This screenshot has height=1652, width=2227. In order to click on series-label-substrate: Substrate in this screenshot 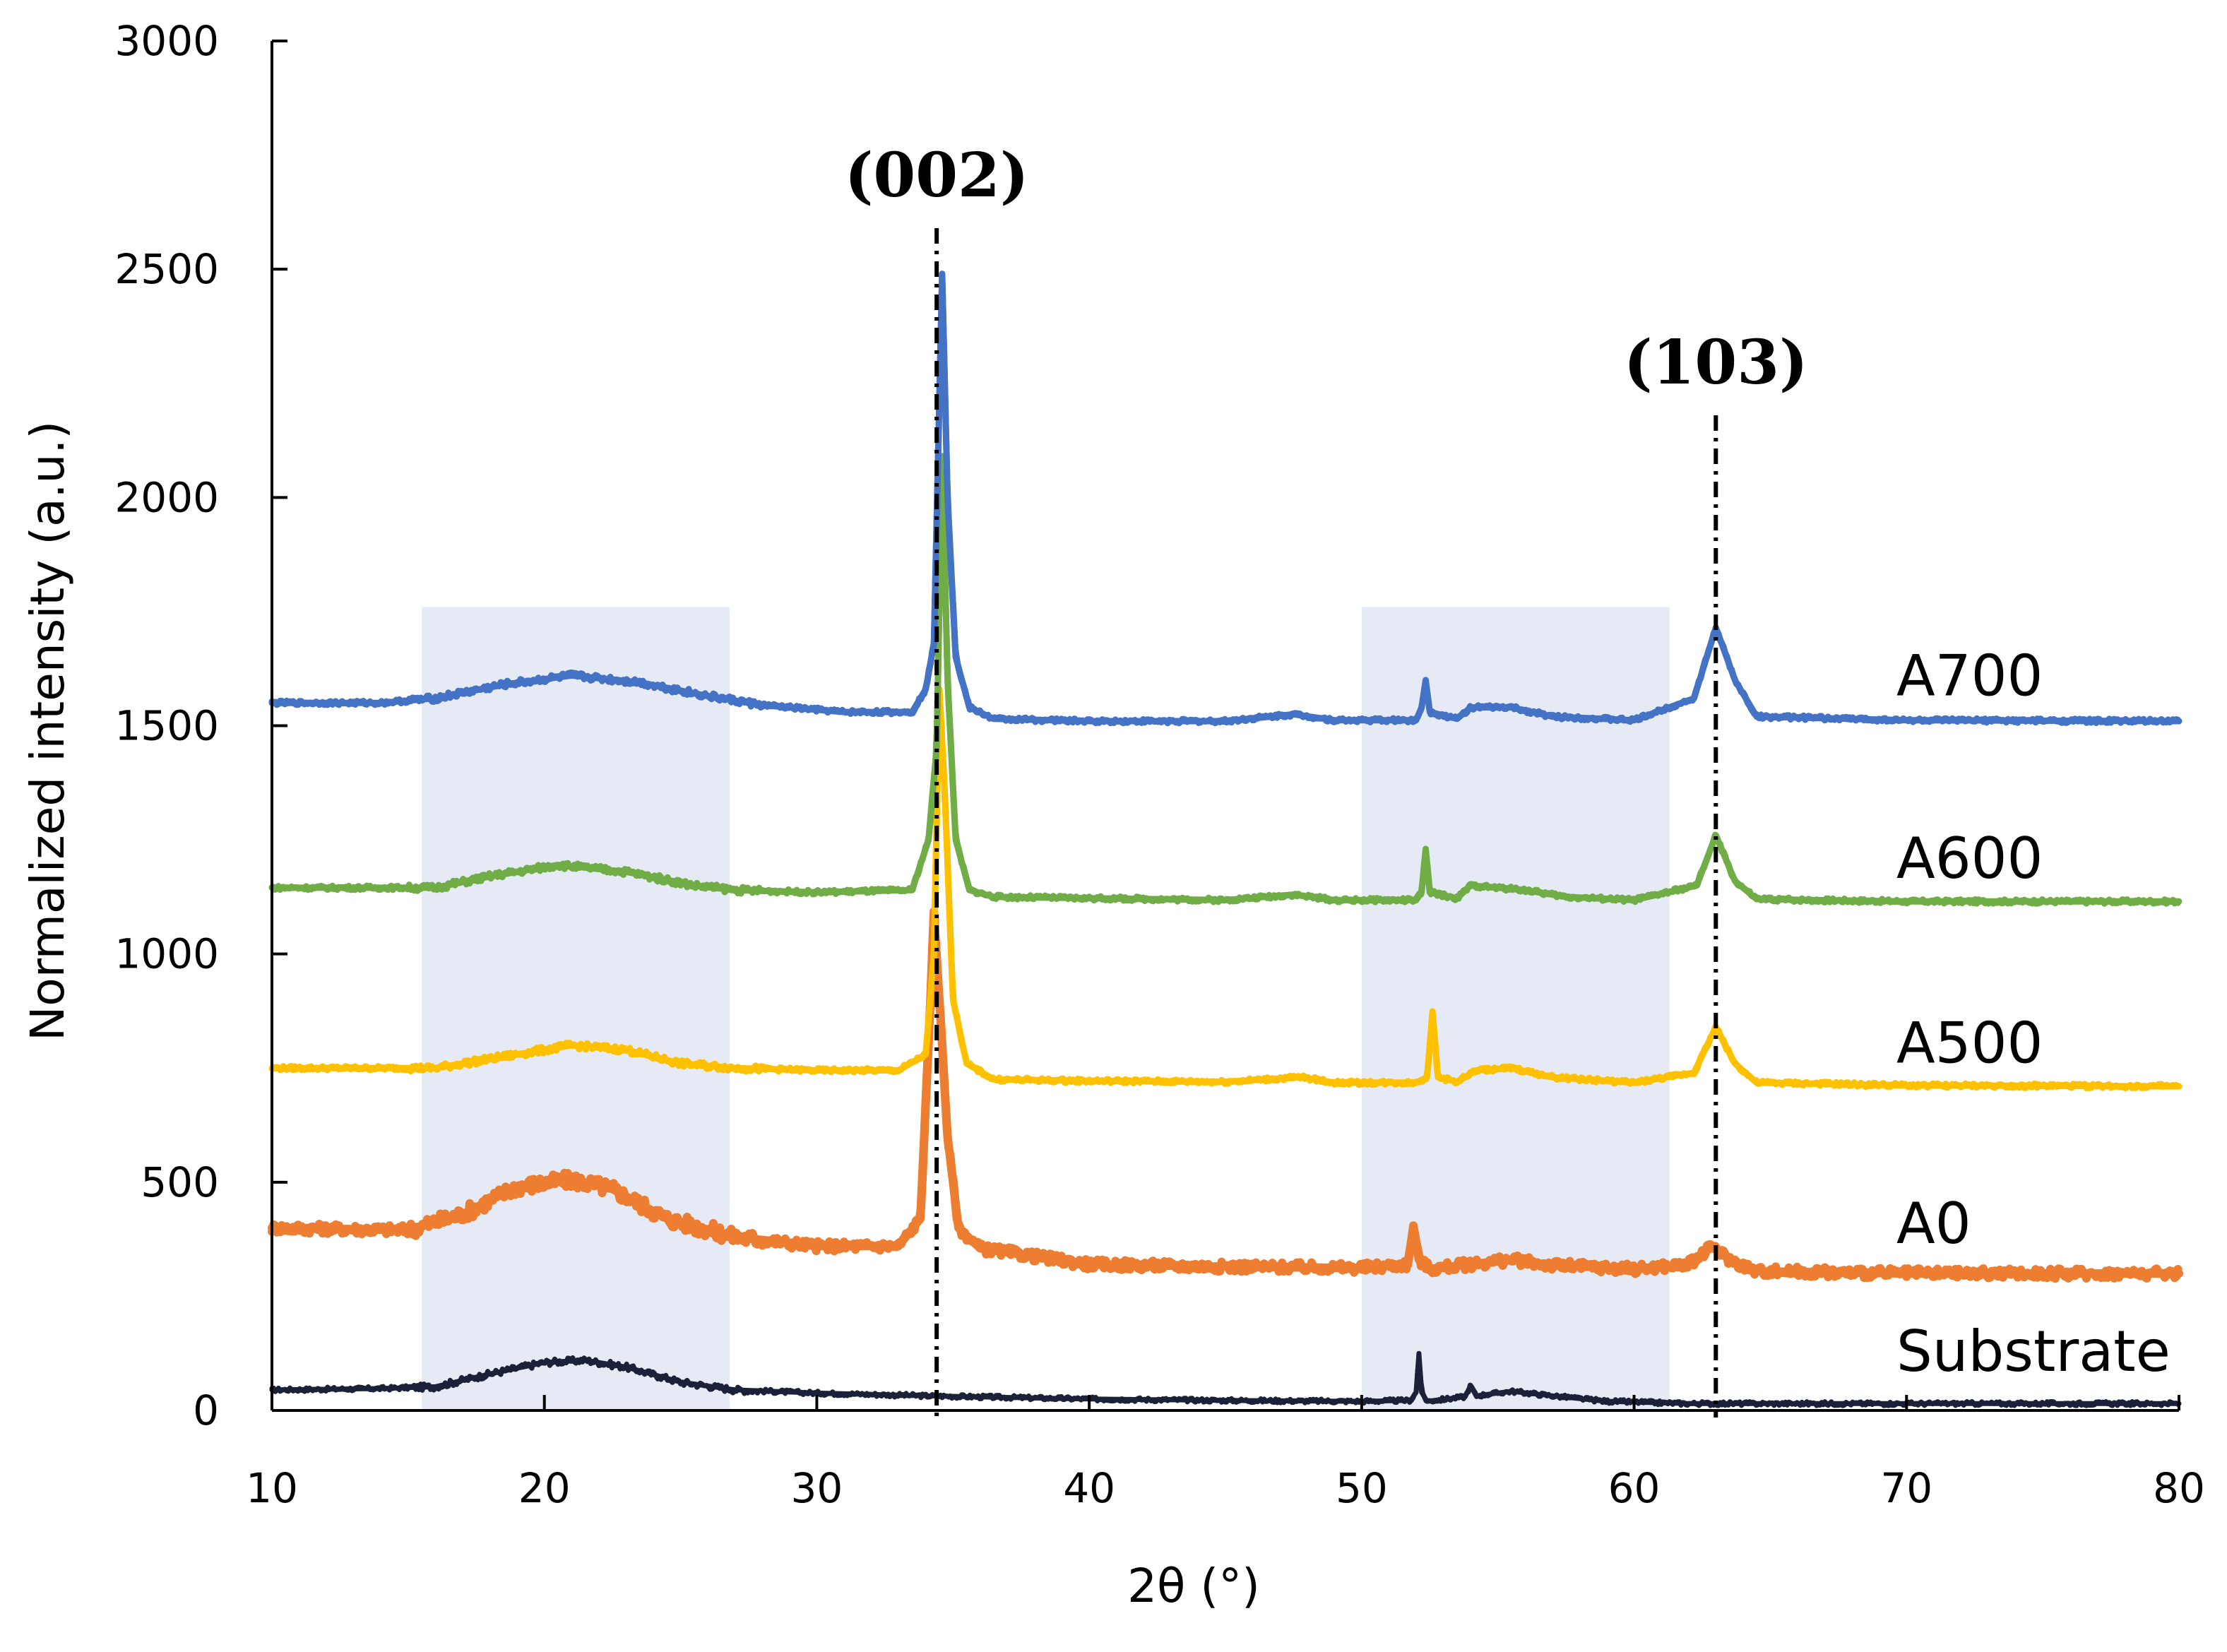, I will do `click(2033, 1351)`.